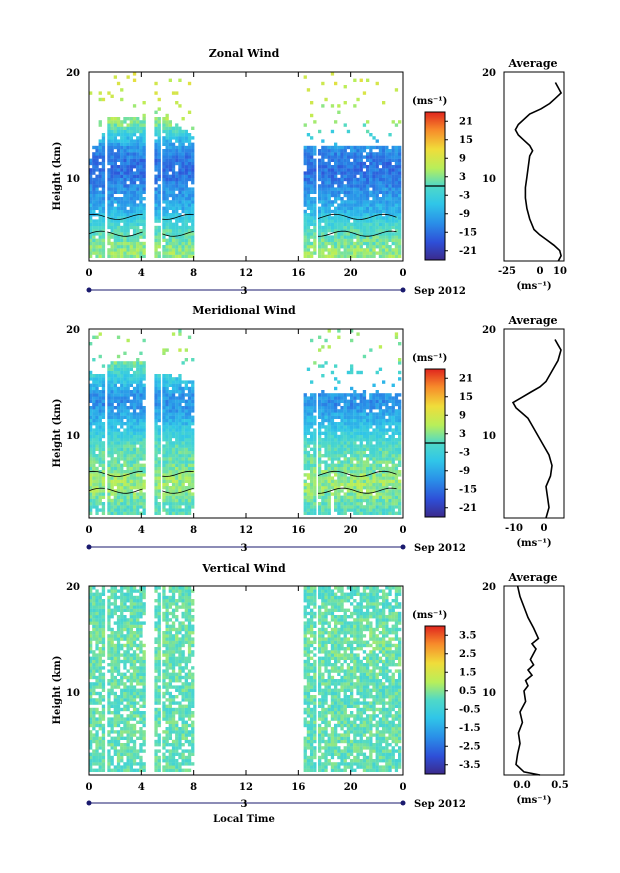  Describe the element at coordinates (244, 53) in the screenshot. I see `zonal-title: Zonal Wind` at that location.